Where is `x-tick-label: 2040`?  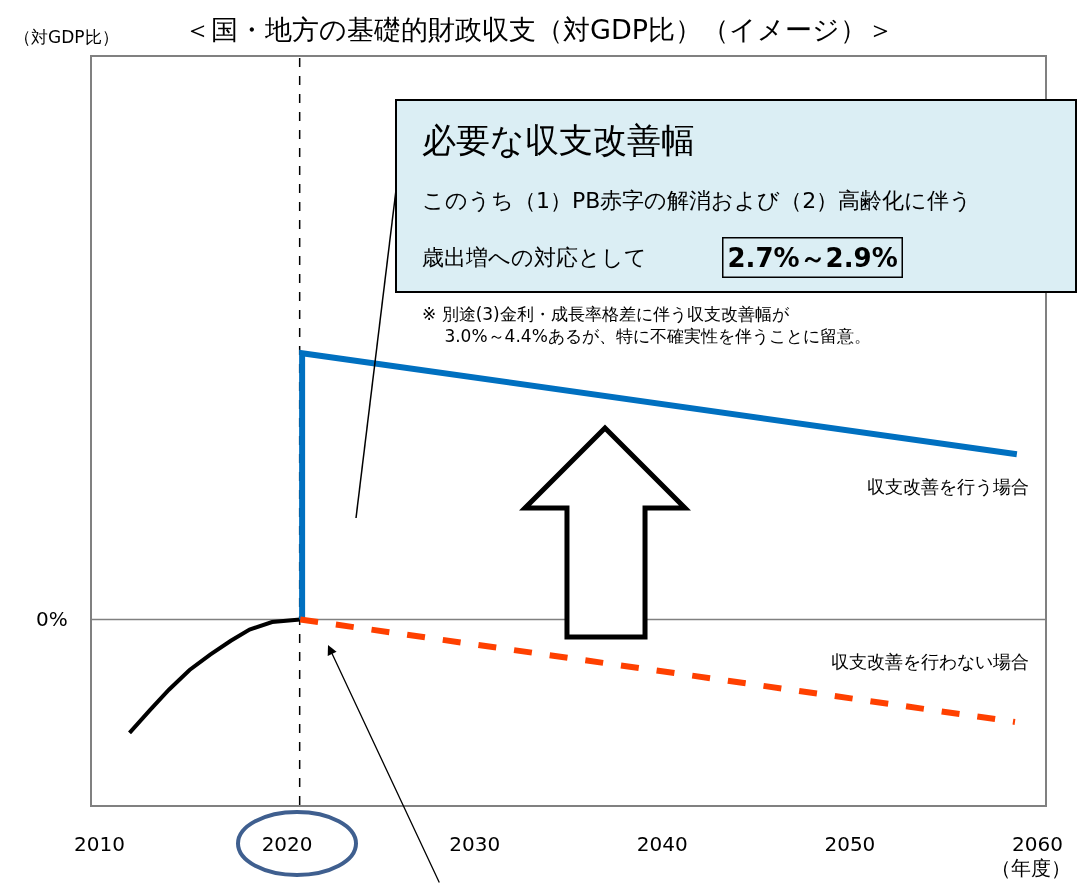 x-tick-label: 2040 is located at coordinates (662, 844).